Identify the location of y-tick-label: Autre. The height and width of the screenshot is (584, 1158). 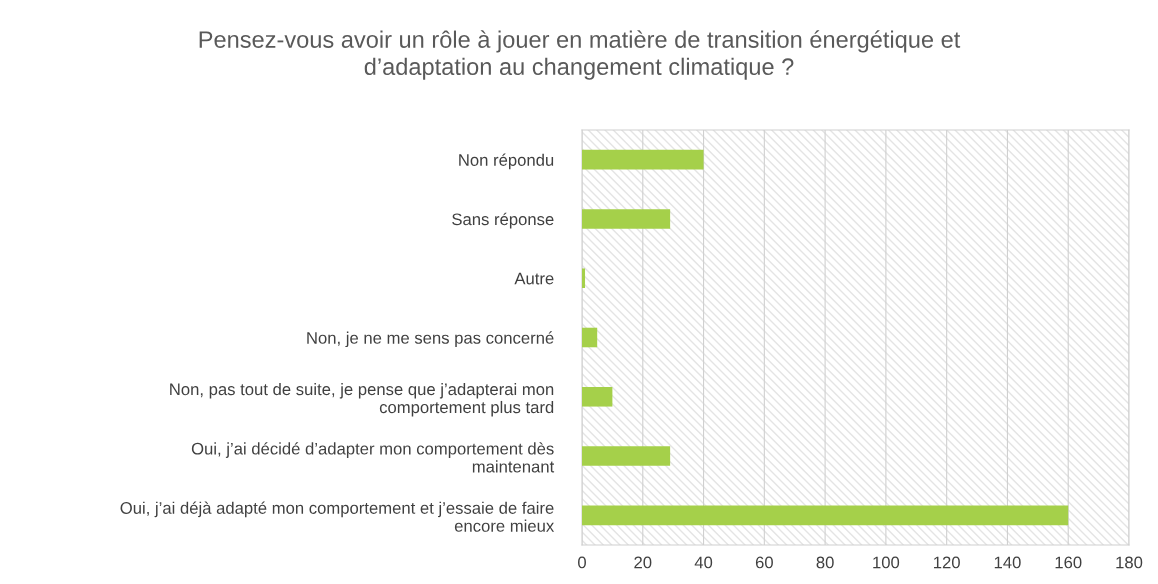
(534, 278).